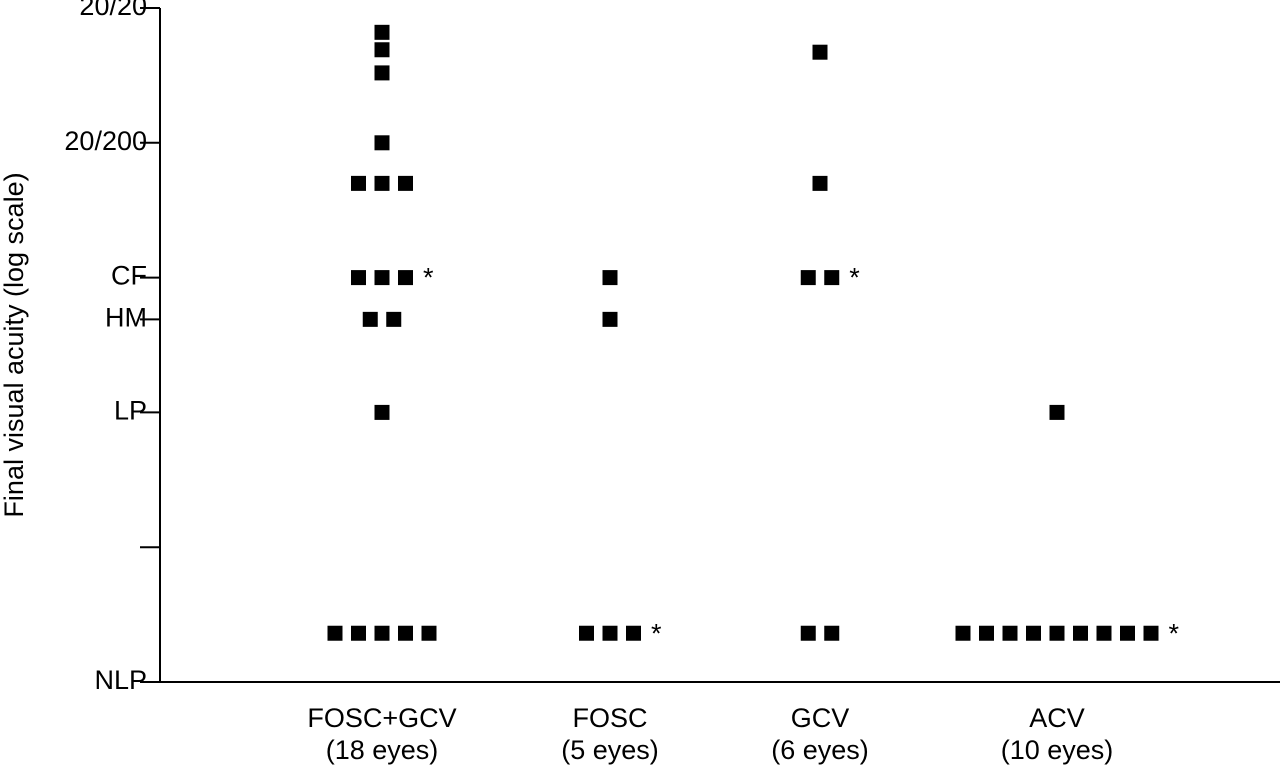 The height and width of the screenshot is (771, 1280). I want to click on x-tick-label: FOSC, so click(609, 718).